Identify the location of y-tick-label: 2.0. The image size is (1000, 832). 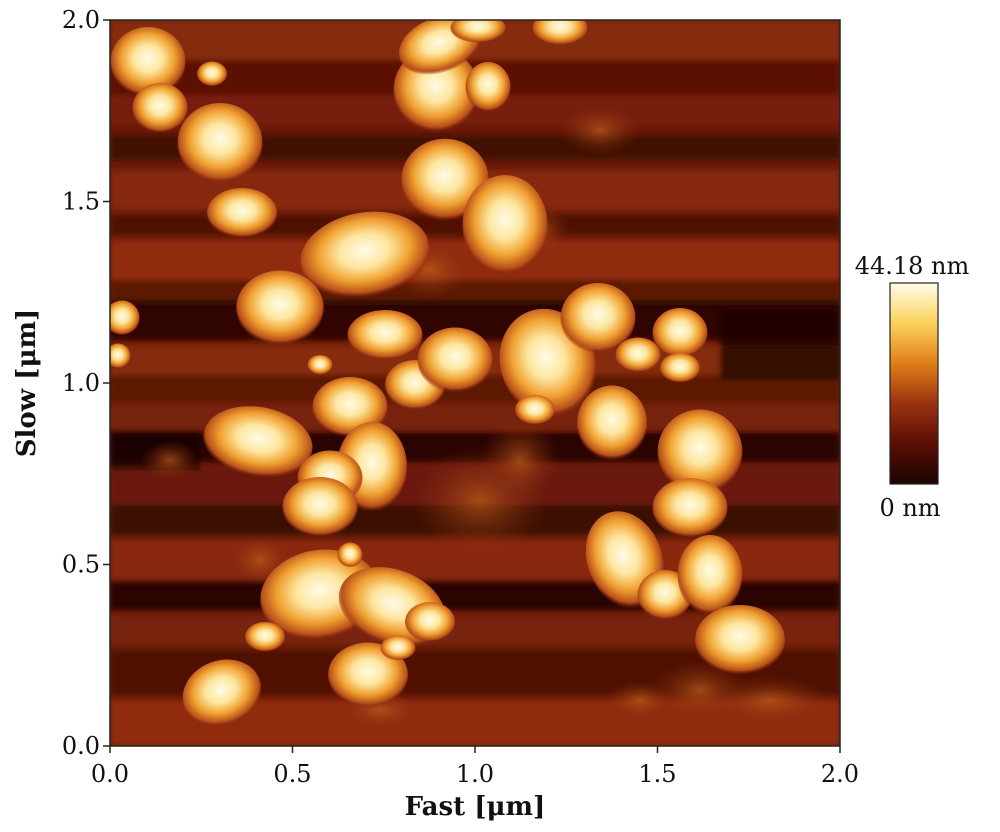
(81, 20).